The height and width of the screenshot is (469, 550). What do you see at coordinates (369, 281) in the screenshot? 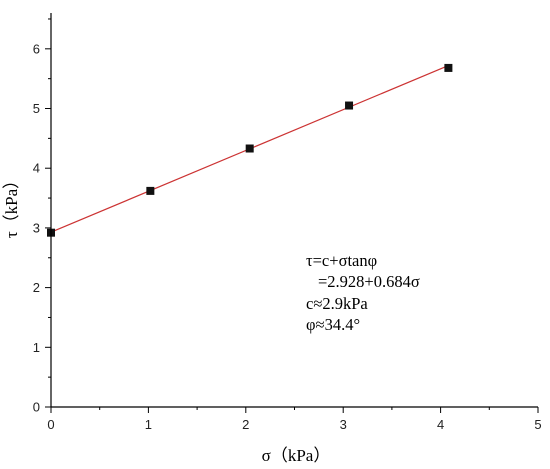
I see `equation-value: =2.928+0.684σ` at bounding box center [369, 281].